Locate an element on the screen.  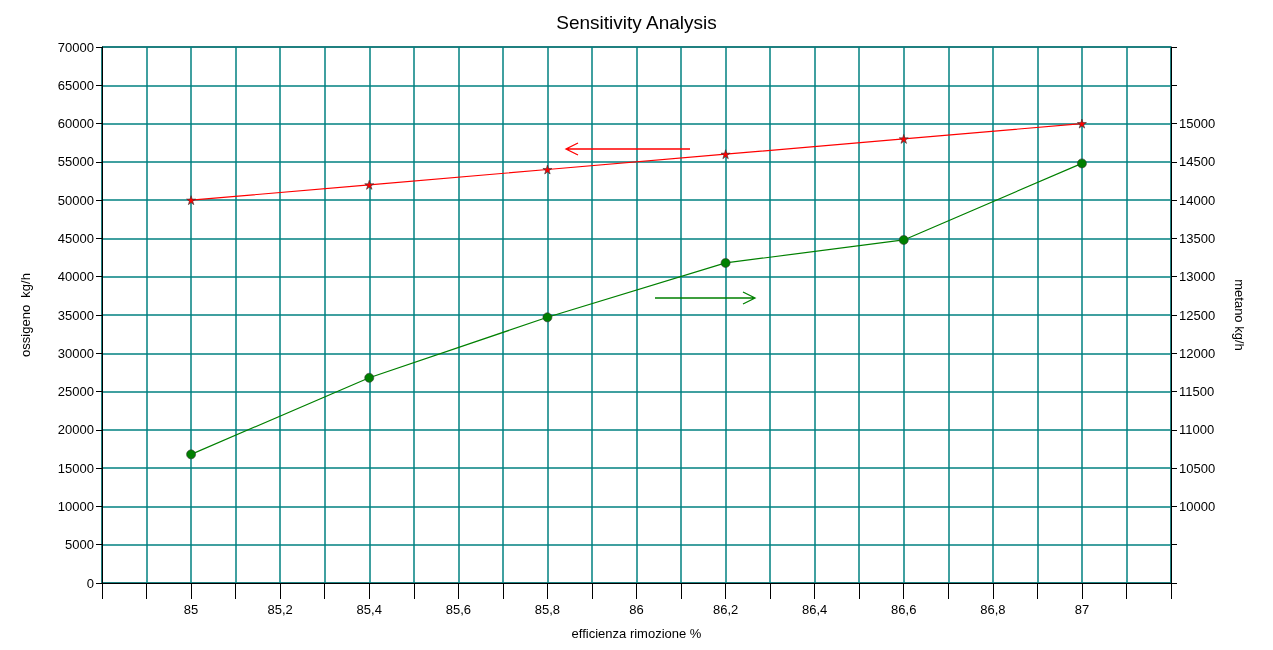
x-tick-label: 85,6 is located at coordinates (458, 609).